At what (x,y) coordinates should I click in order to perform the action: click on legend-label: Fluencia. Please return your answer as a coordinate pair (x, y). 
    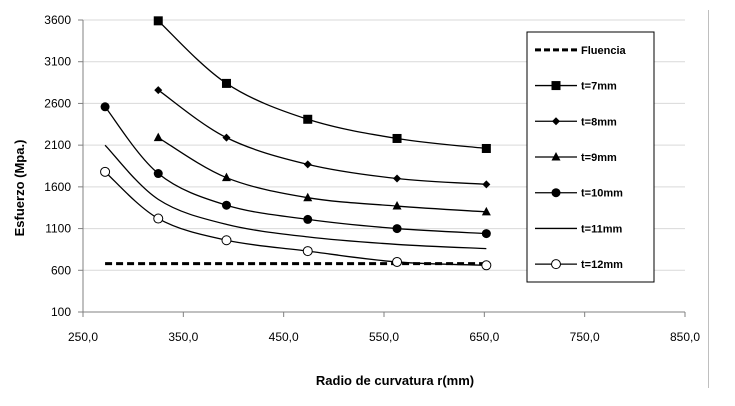
    Looking at the image, I should click on (604, 51).